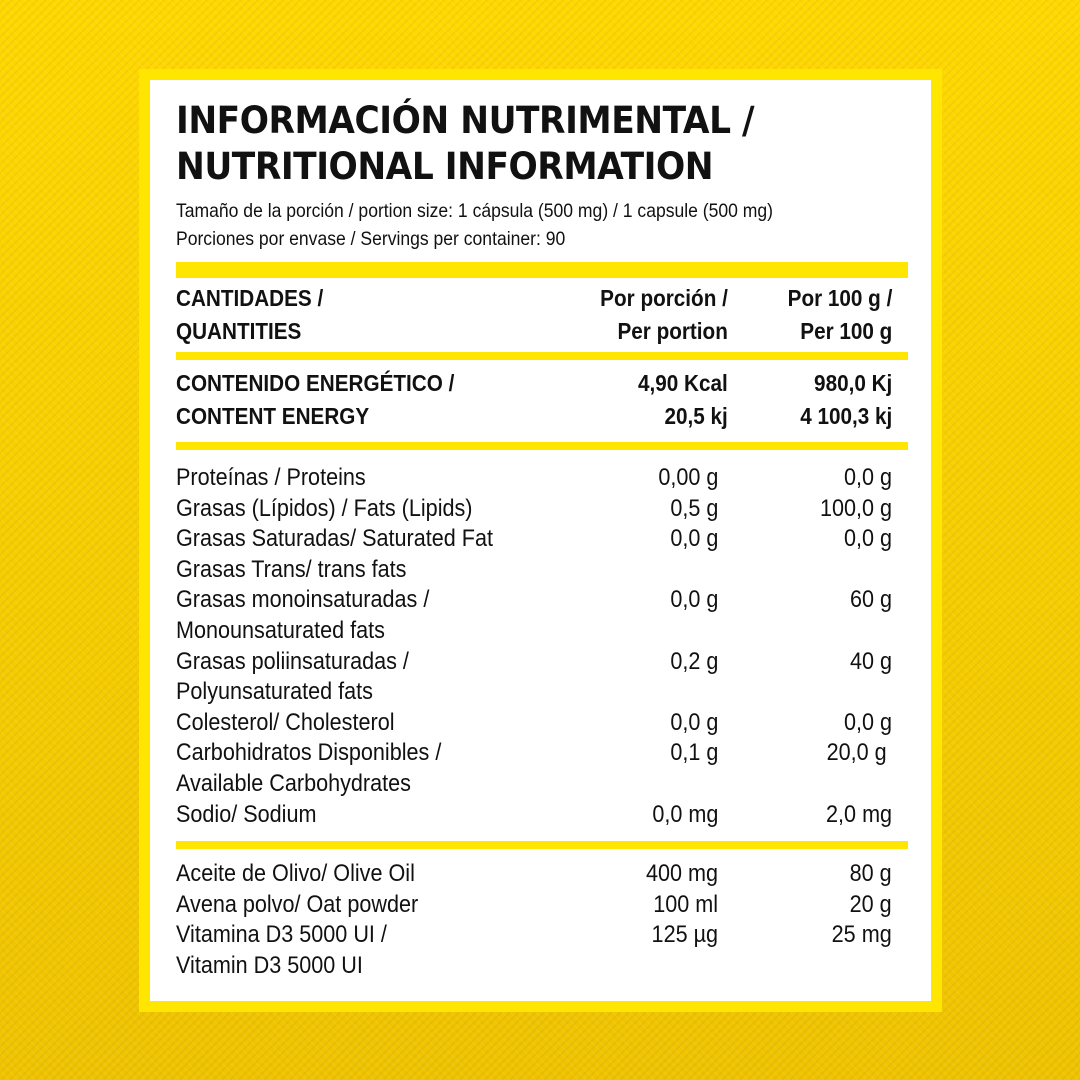  What do you see at coordinates (684, 814) in the screenshot?
I see `nutrient-per-portion: 0,0 mg` at bounding box center [684, 814].